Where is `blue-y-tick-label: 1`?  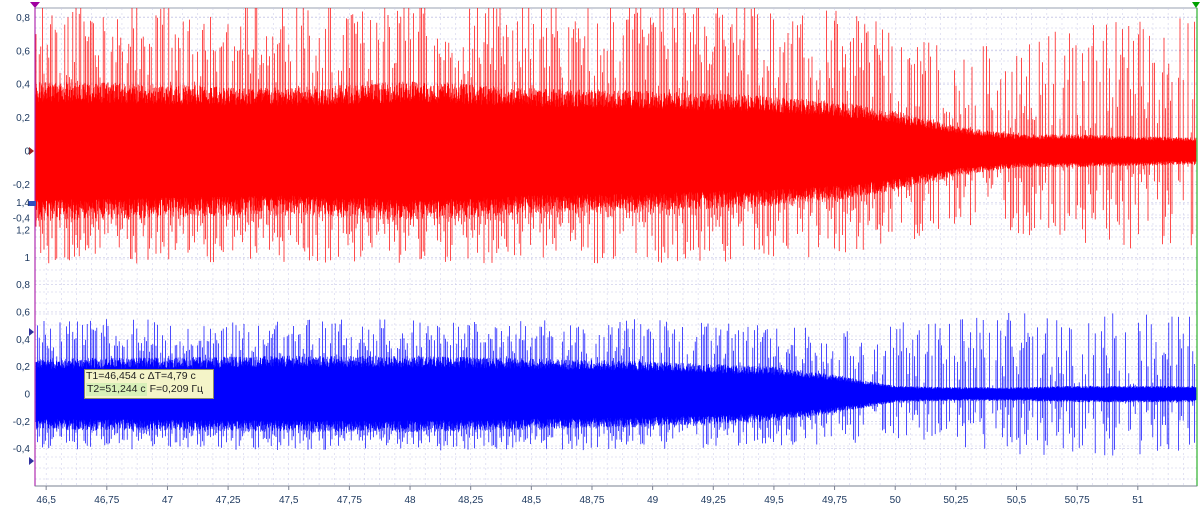 blue-y-tick-label: 1 is located at coordinates (27, 258).